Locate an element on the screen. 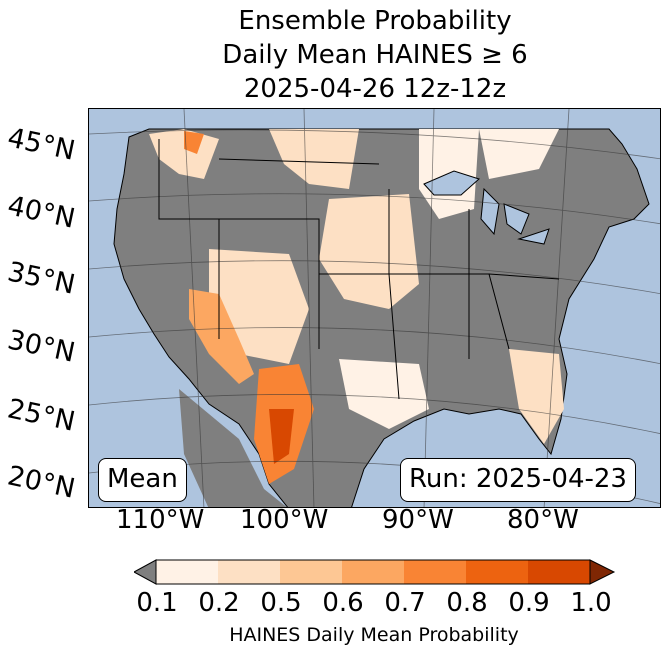  lat-label-40: 40°N is located at coordinates (41, 212).